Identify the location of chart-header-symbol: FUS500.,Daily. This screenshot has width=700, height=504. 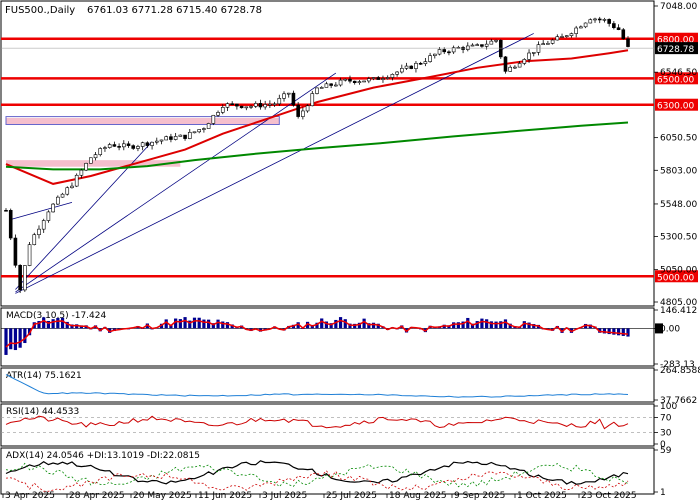
(40, 10).